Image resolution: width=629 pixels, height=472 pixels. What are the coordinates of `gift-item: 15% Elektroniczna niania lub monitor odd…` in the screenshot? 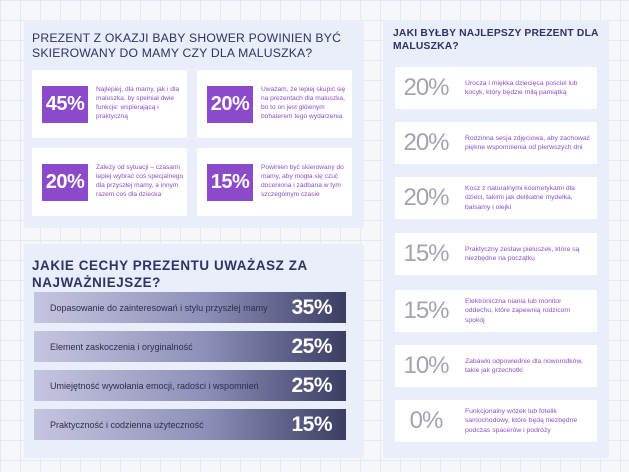 It's located at (496, 311).